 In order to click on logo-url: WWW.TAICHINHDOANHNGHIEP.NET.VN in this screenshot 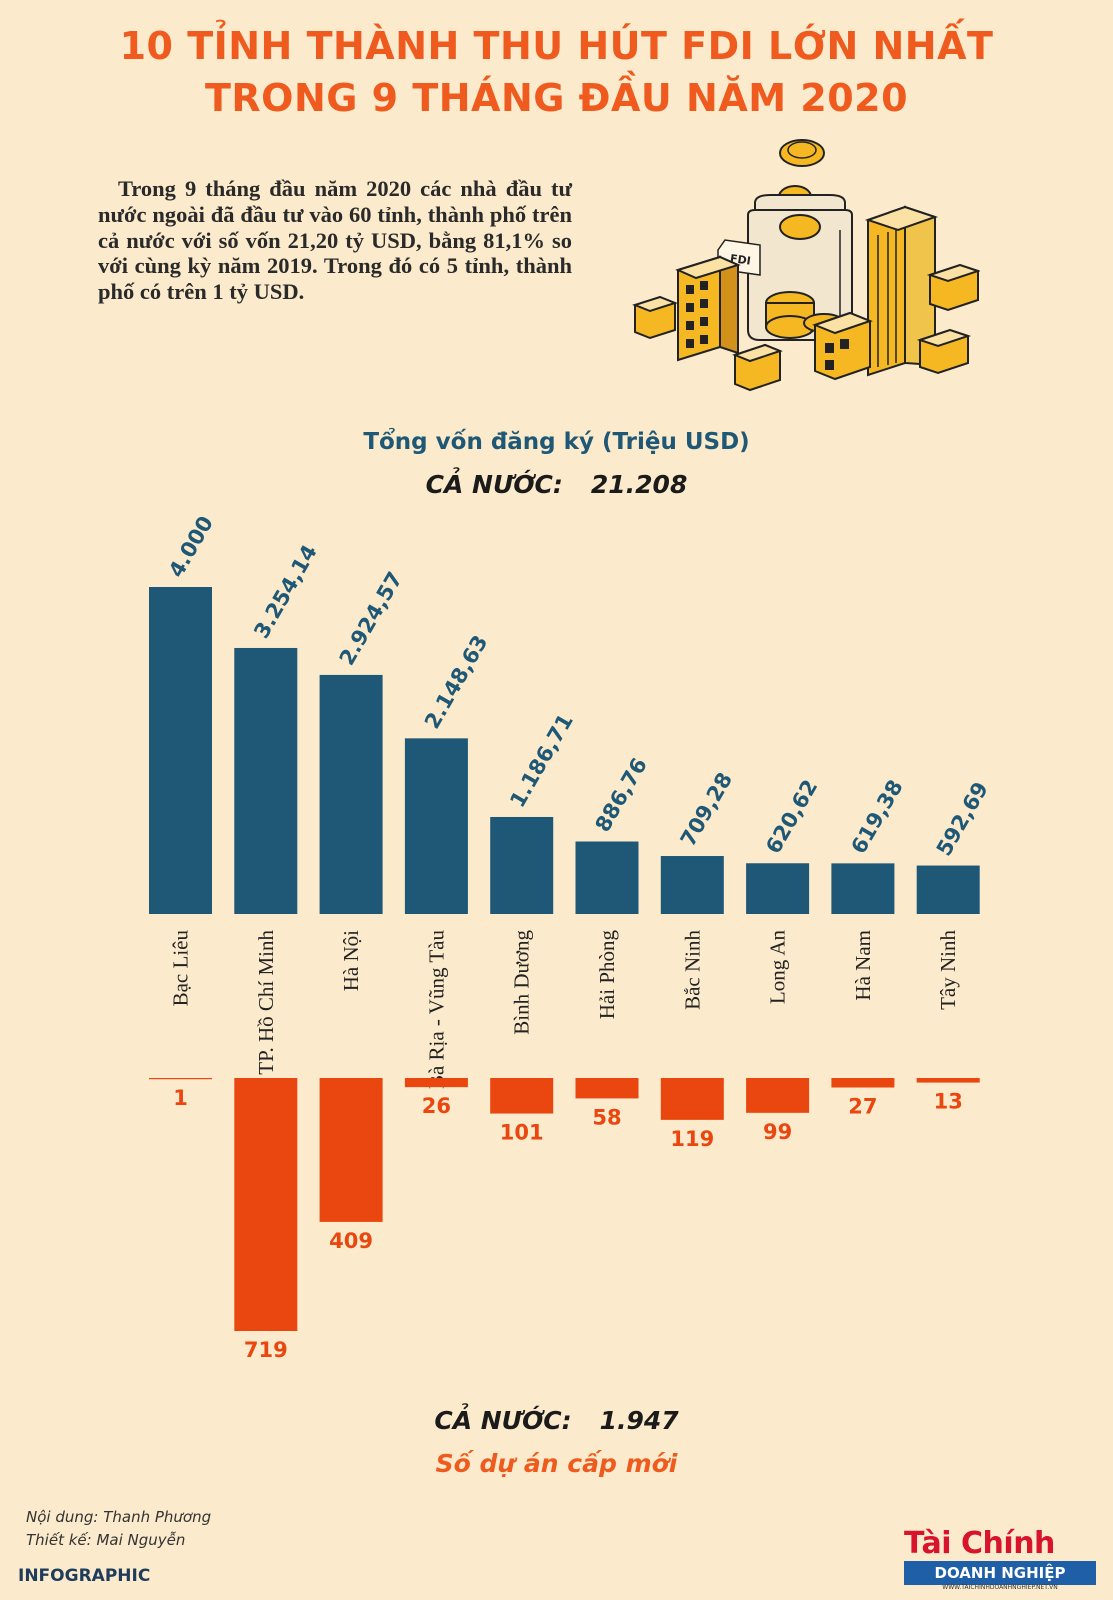, I will do `click(1000, 1587)`.